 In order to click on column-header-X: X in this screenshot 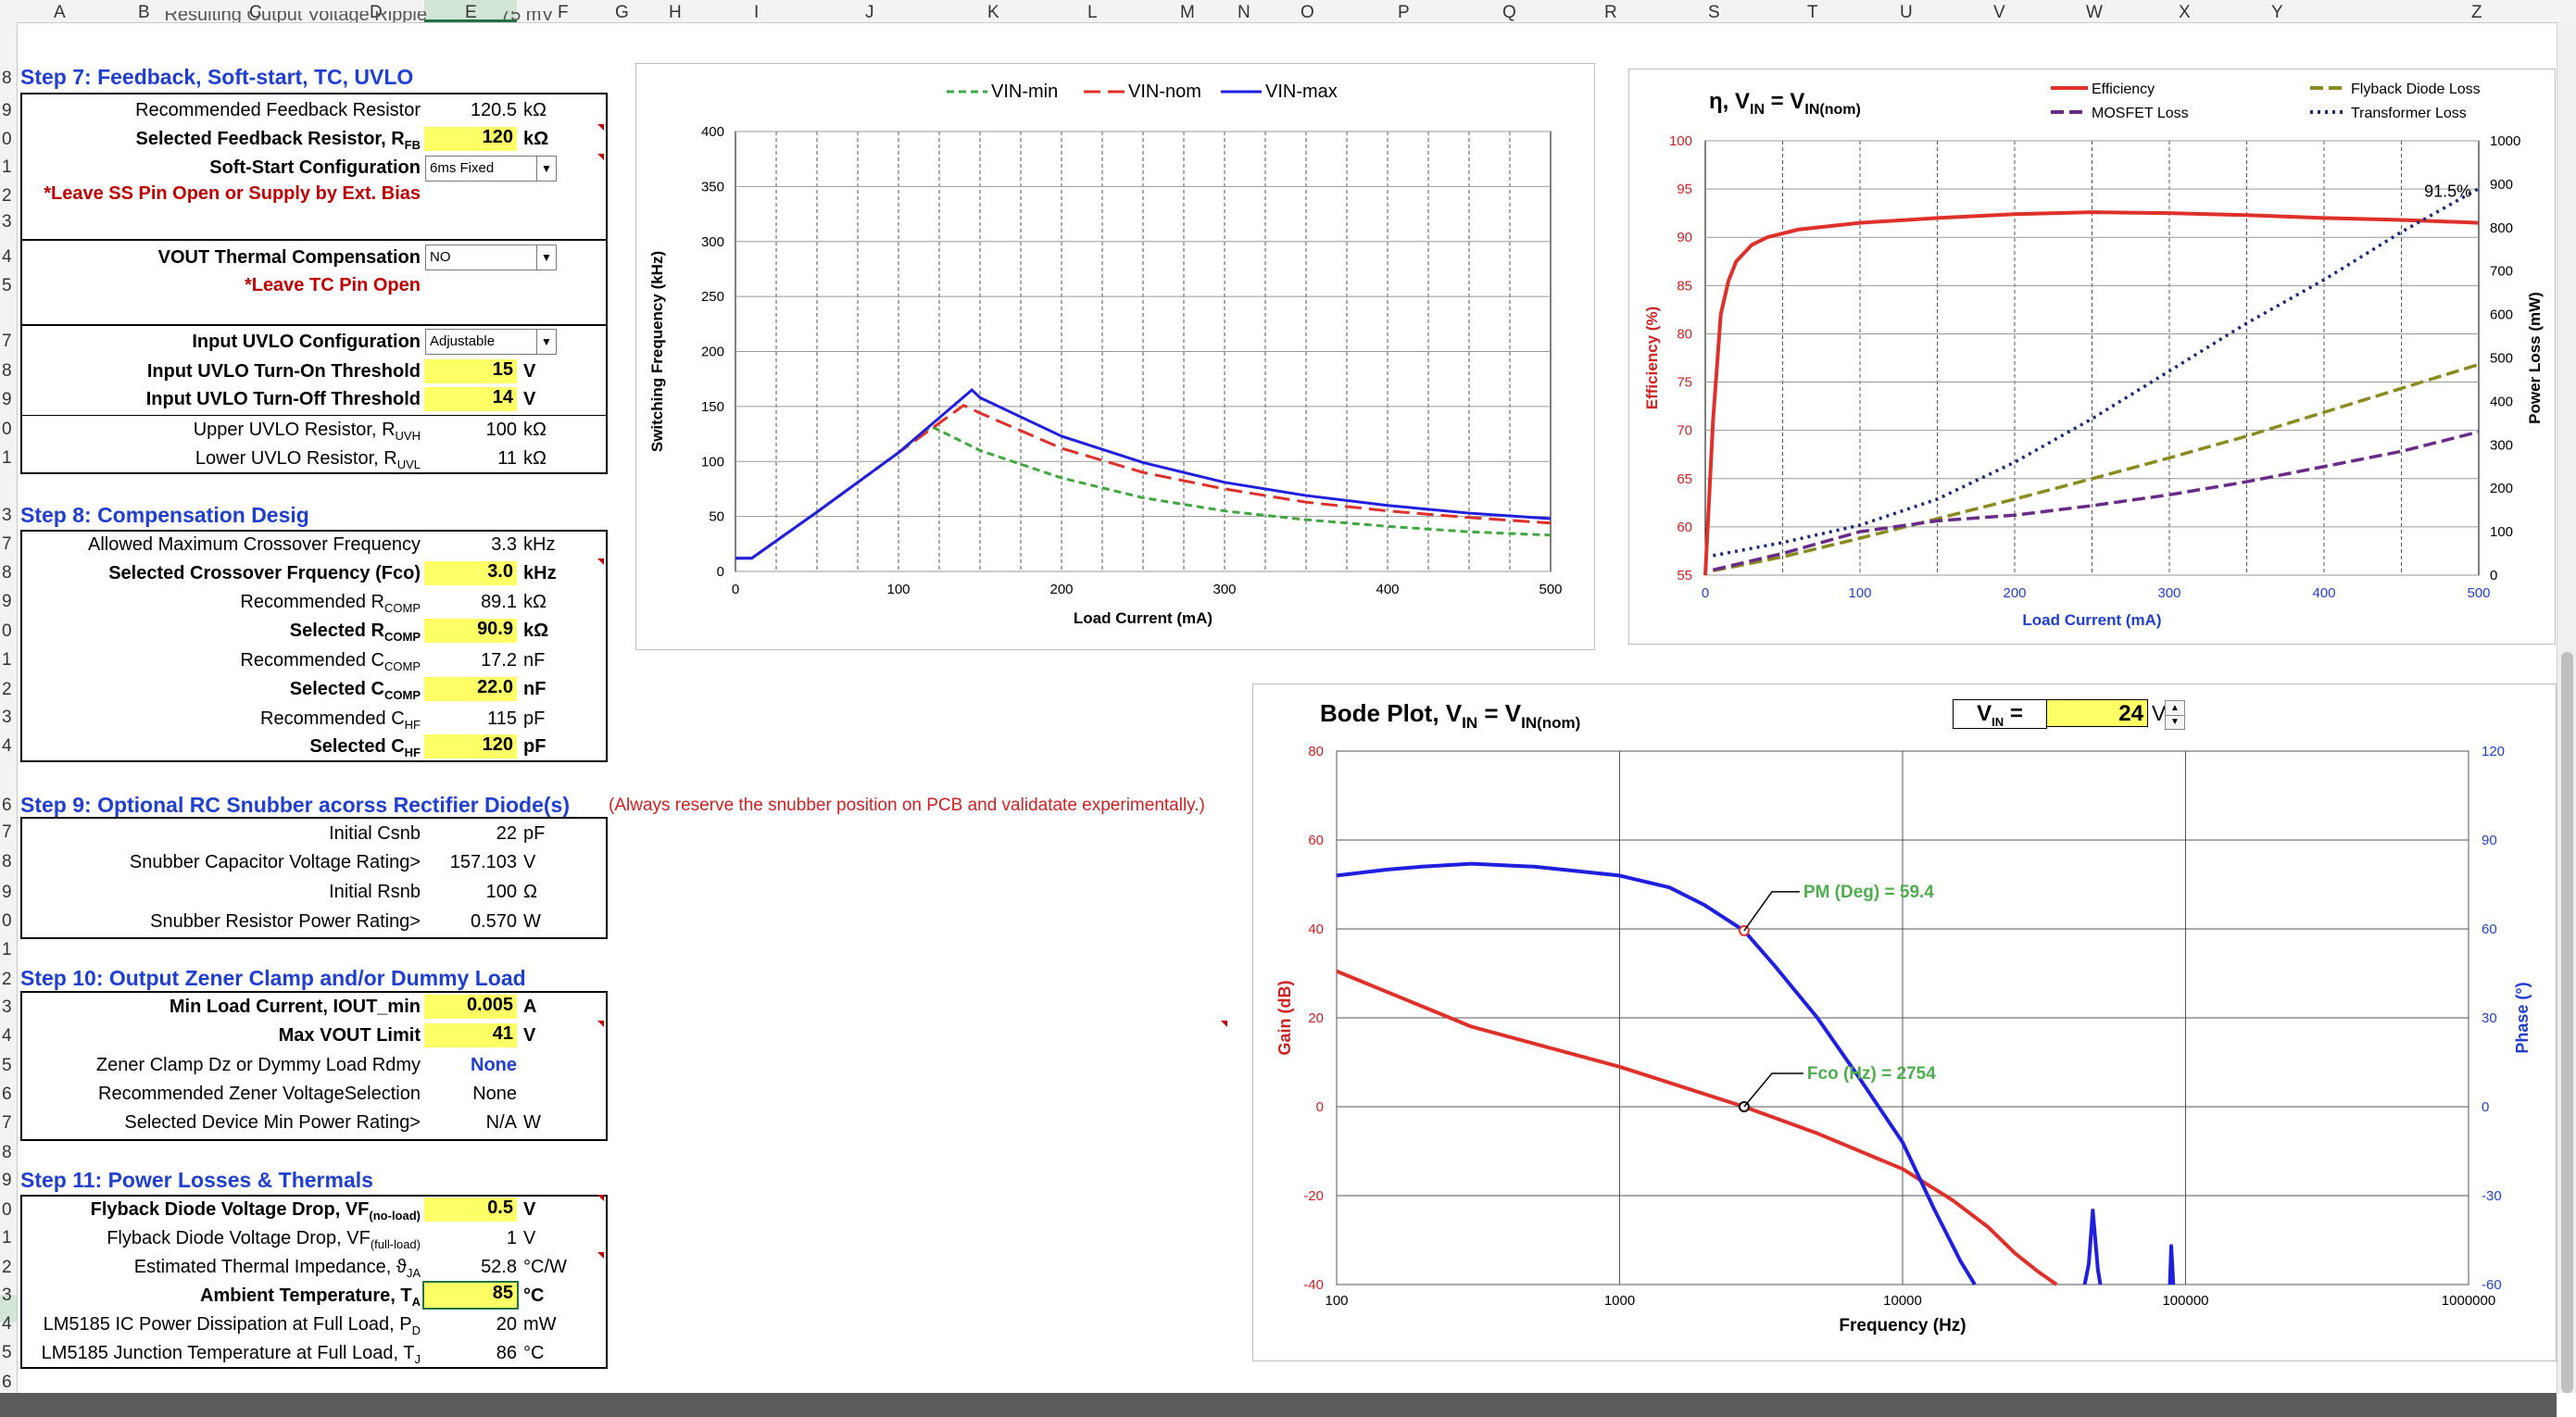, I will do `click(2185, 12)`.